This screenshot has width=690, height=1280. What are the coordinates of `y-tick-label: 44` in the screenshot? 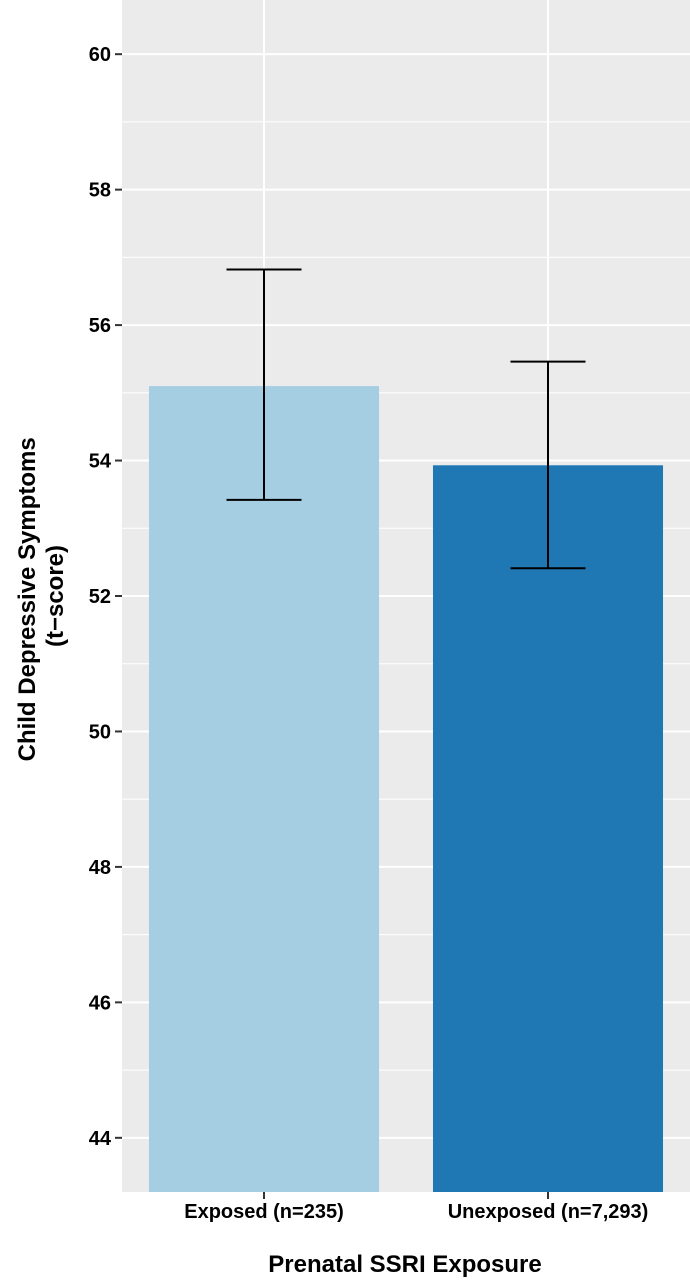 It's located at (100, 1139).